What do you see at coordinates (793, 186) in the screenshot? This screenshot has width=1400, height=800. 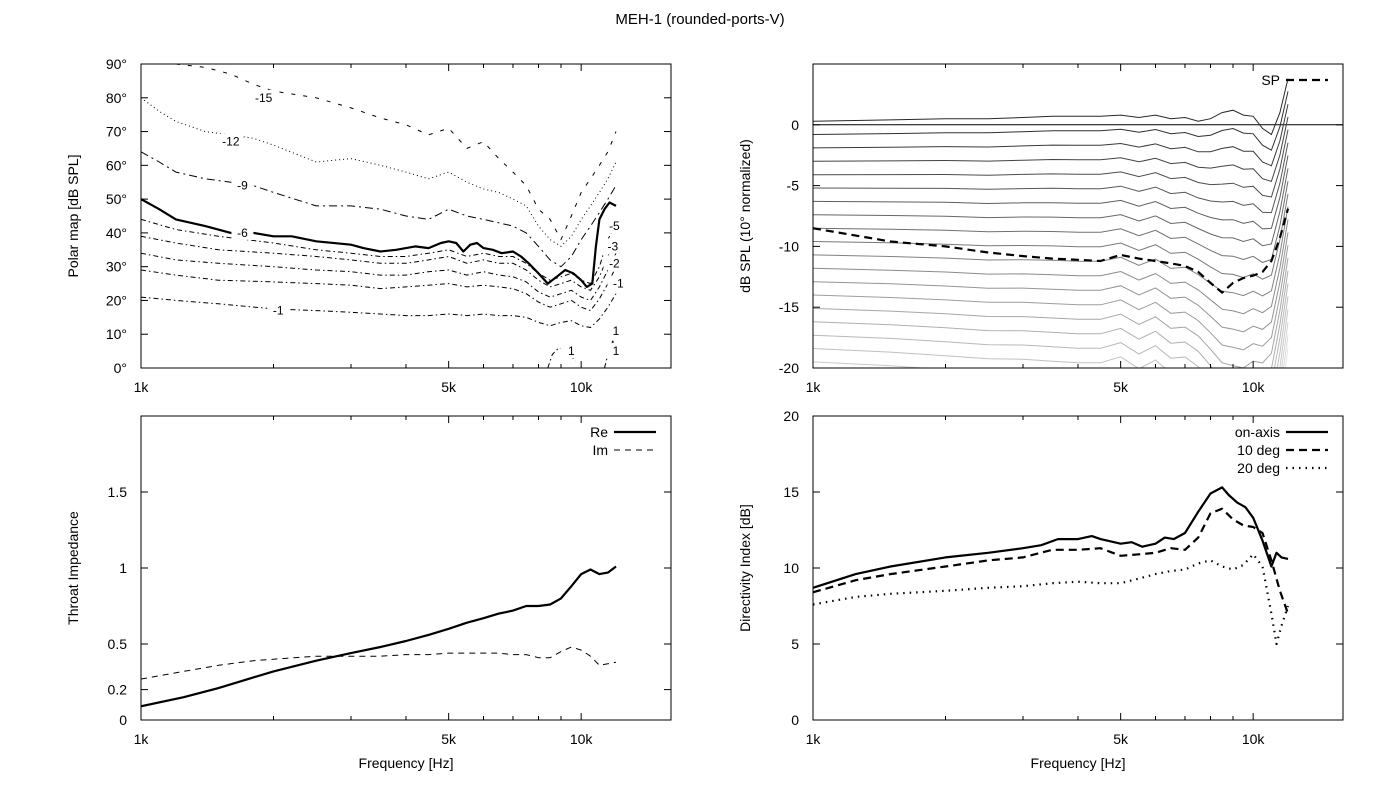 I see `y-tick-label: -5` at bounding box center [793, 186].